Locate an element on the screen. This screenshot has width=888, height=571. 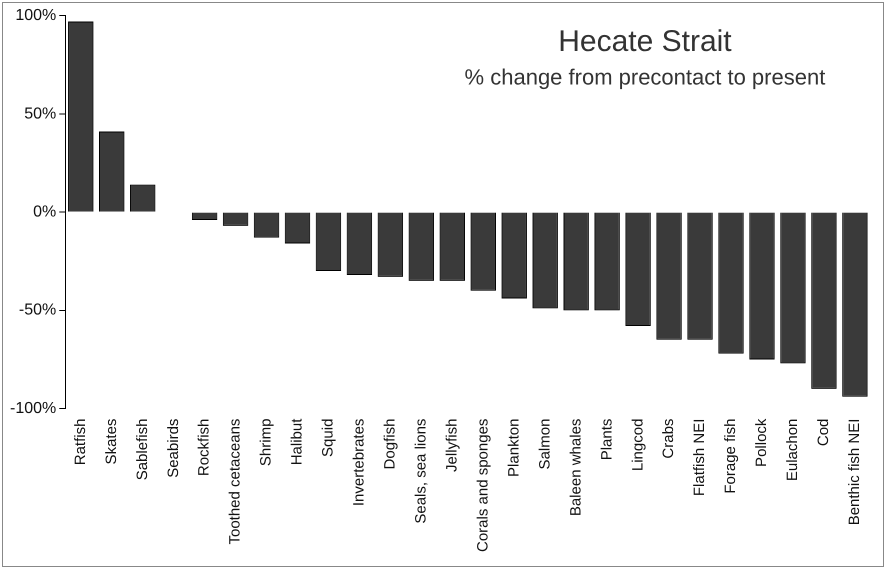
x-tick-label: Plankton is located at coordinates (513, 447).